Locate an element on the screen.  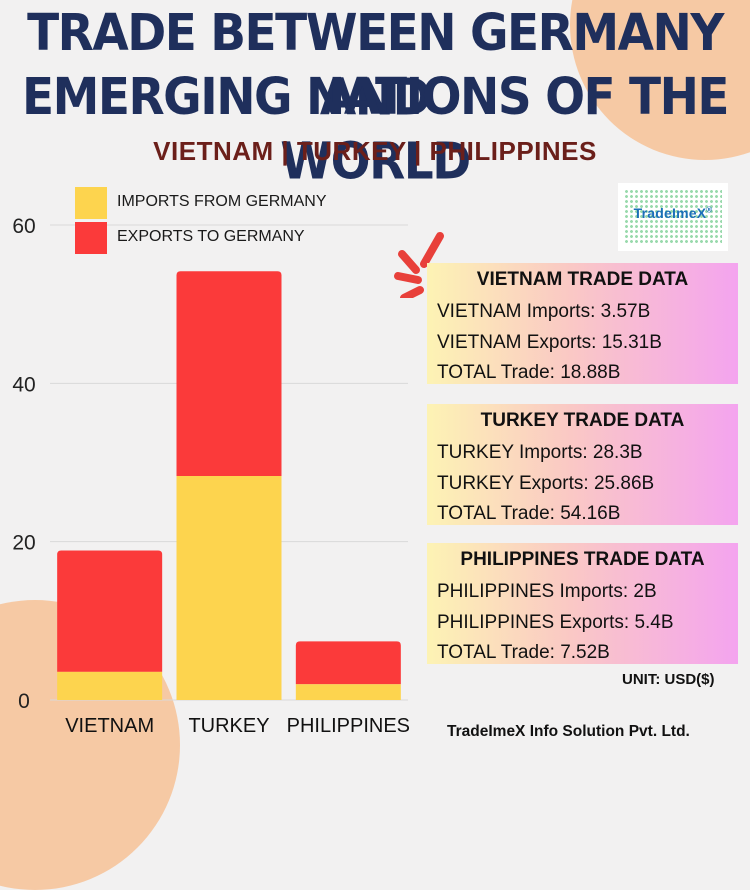
x-tick-label: VIETNAM is located at coordinates (109, 726).